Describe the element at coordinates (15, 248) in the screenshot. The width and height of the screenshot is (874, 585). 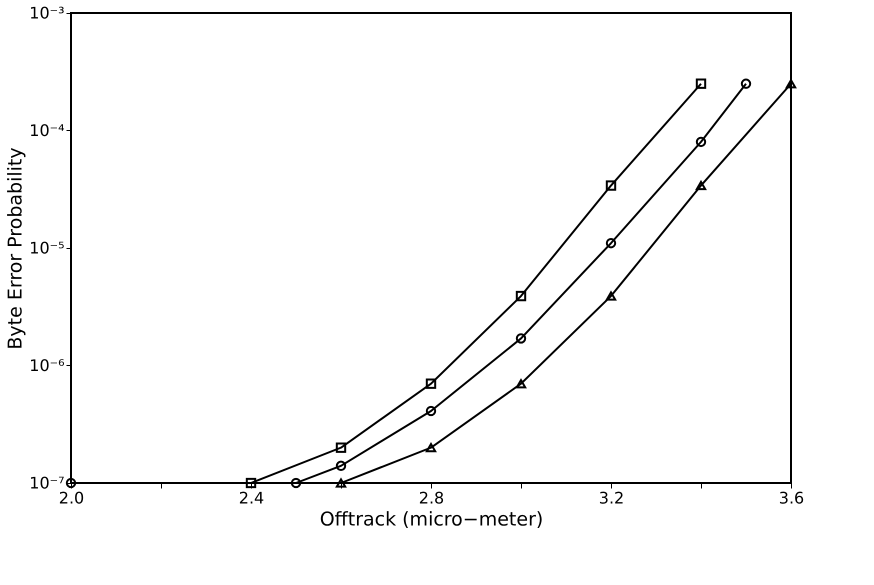
I see `y-axis-title: Byte Error Probability` at that location.